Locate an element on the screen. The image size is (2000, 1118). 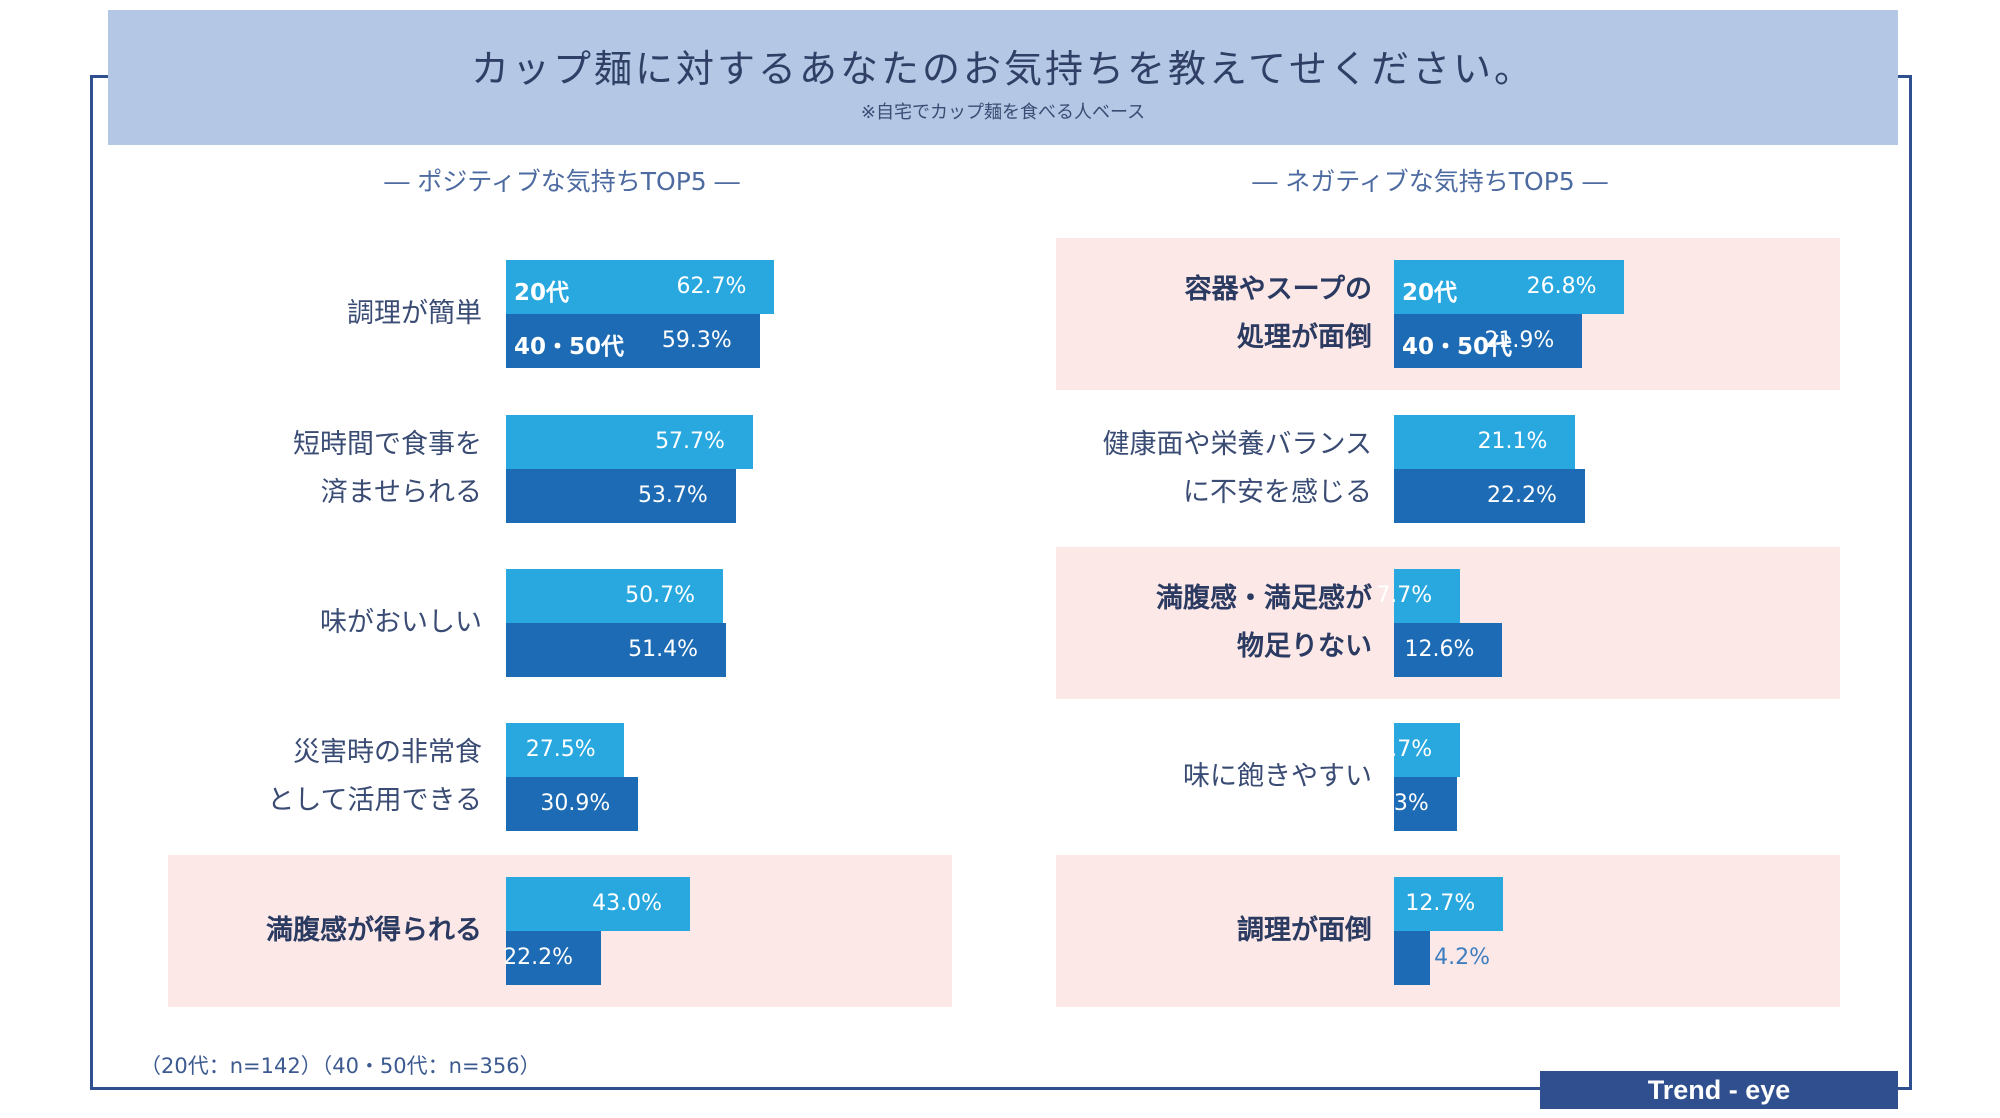
value-label: 53.7% is located at coordinates (672, 495).